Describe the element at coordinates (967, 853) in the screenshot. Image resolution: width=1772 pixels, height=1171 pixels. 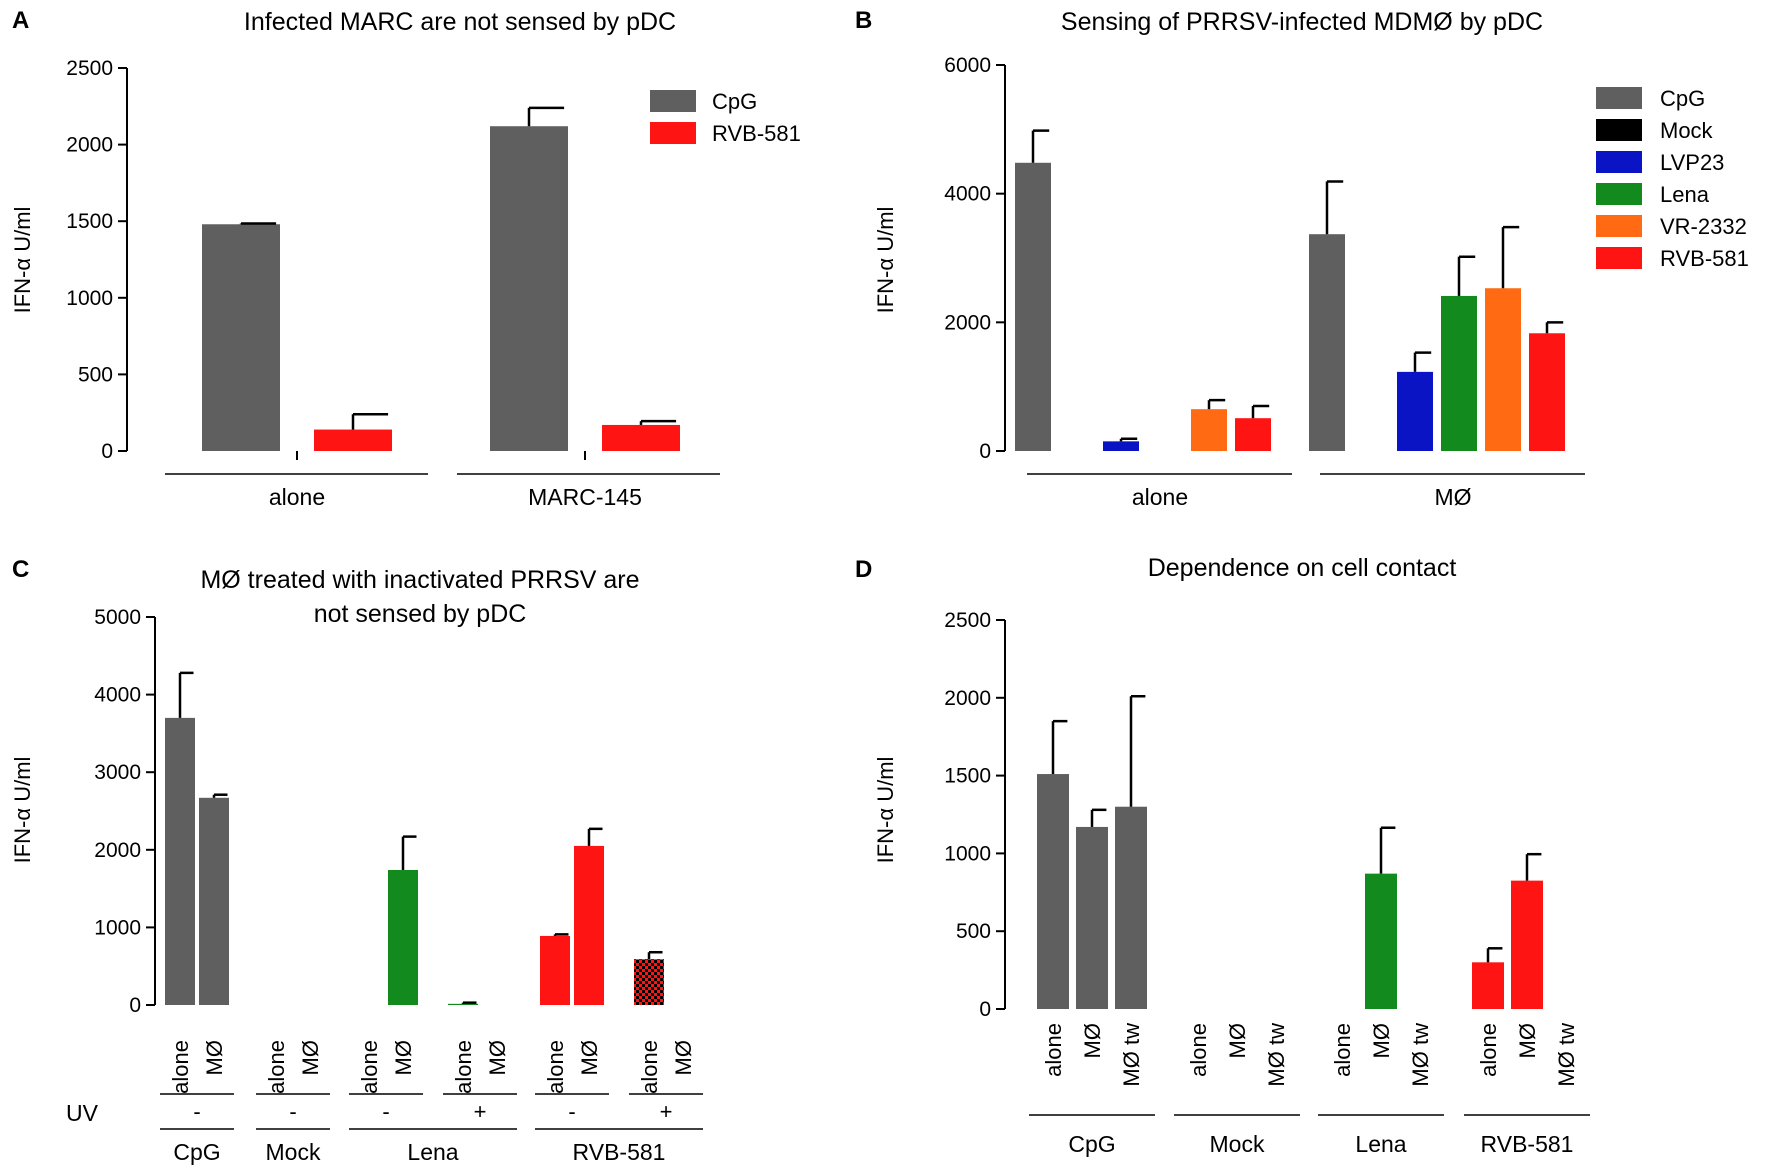
I see `panel-d-y-tick-label: 1000` at that location.